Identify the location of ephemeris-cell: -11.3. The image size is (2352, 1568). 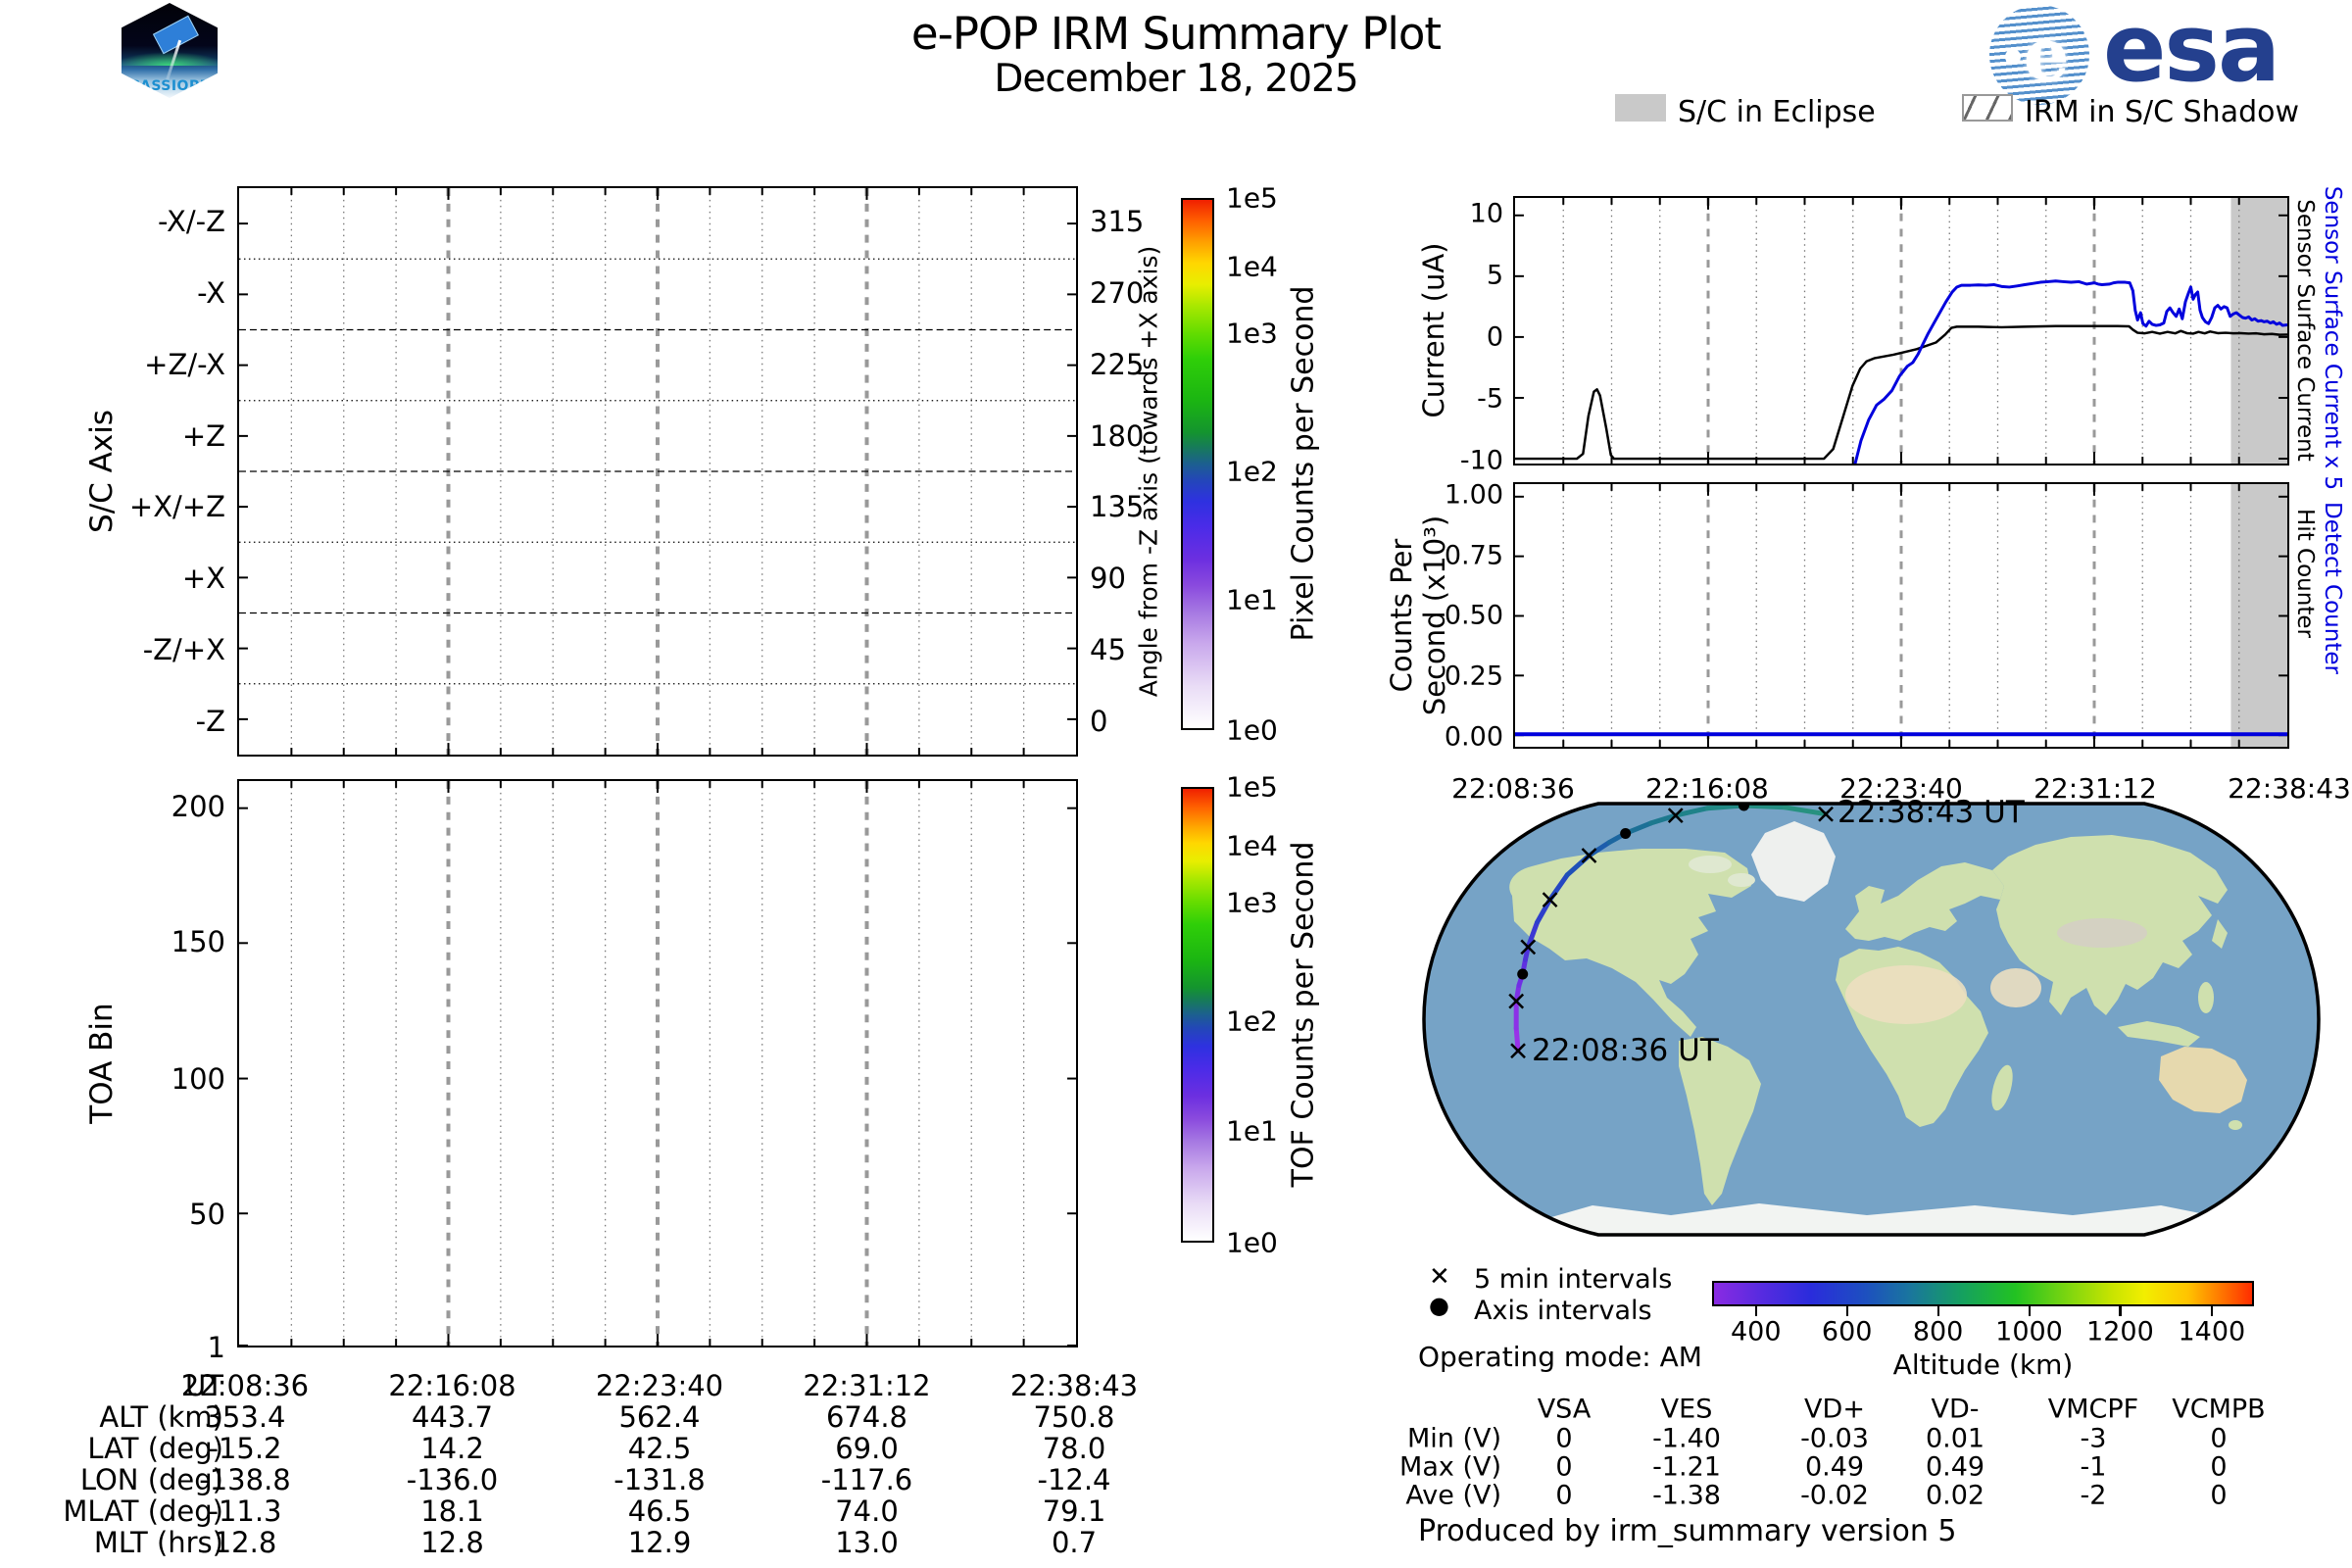
(245, 1511).